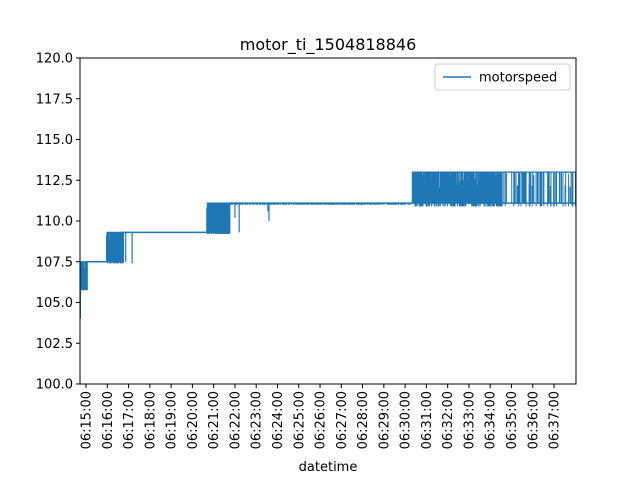 This screenshot has width=640, height=485. I want to click on x-tick-label: 06:17:00, so click(129, 420).